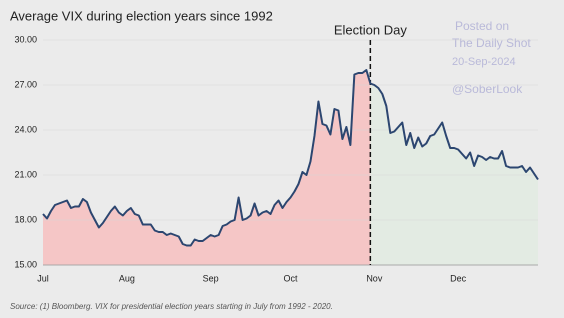  I want to click on x-tick-label: Aug, so click(127, 278).